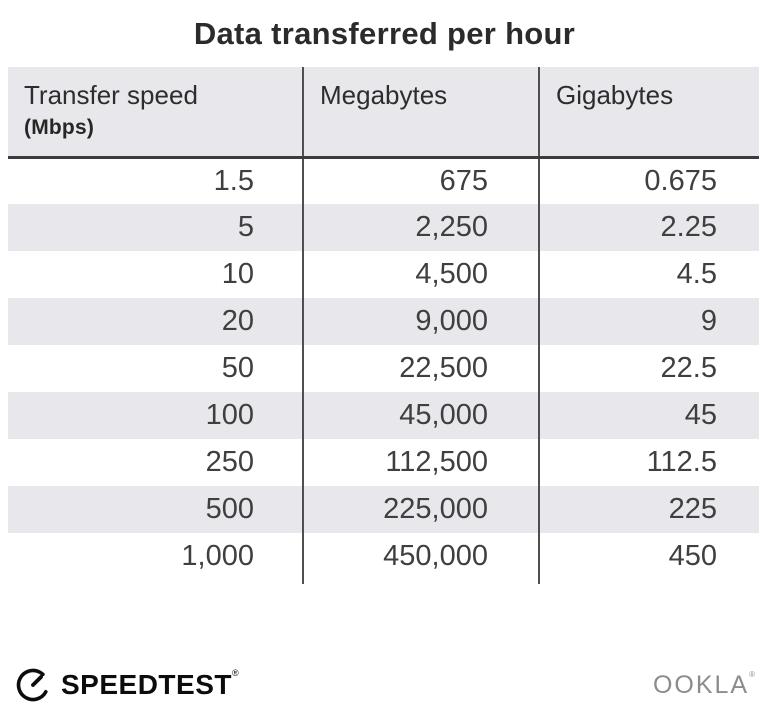 This screenshot has width=769, height=714. Describe the element at coordinates (420, 274) in the screenshot. I see `table-cell: 4,500` at that location.